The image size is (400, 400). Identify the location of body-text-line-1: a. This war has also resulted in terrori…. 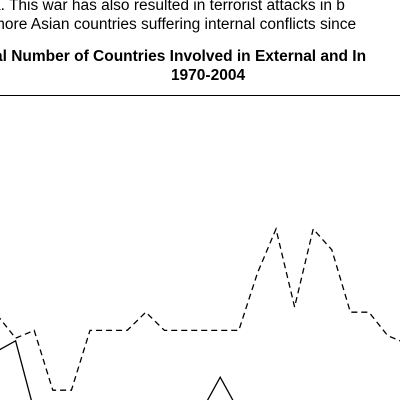
(172, 7).